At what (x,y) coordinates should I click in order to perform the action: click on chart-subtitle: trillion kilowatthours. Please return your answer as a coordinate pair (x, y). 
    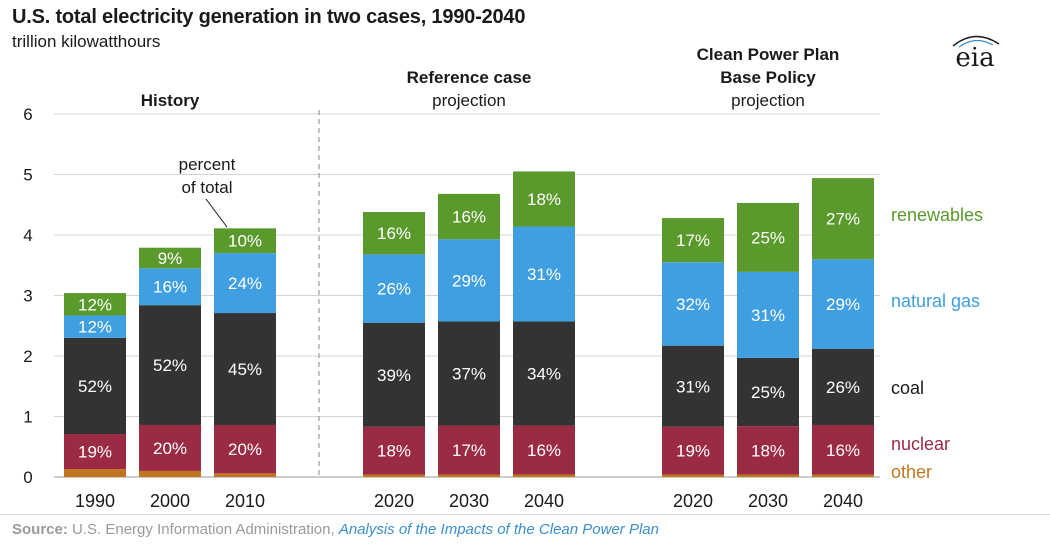
    Looking at the image, I should click on (86, 41).